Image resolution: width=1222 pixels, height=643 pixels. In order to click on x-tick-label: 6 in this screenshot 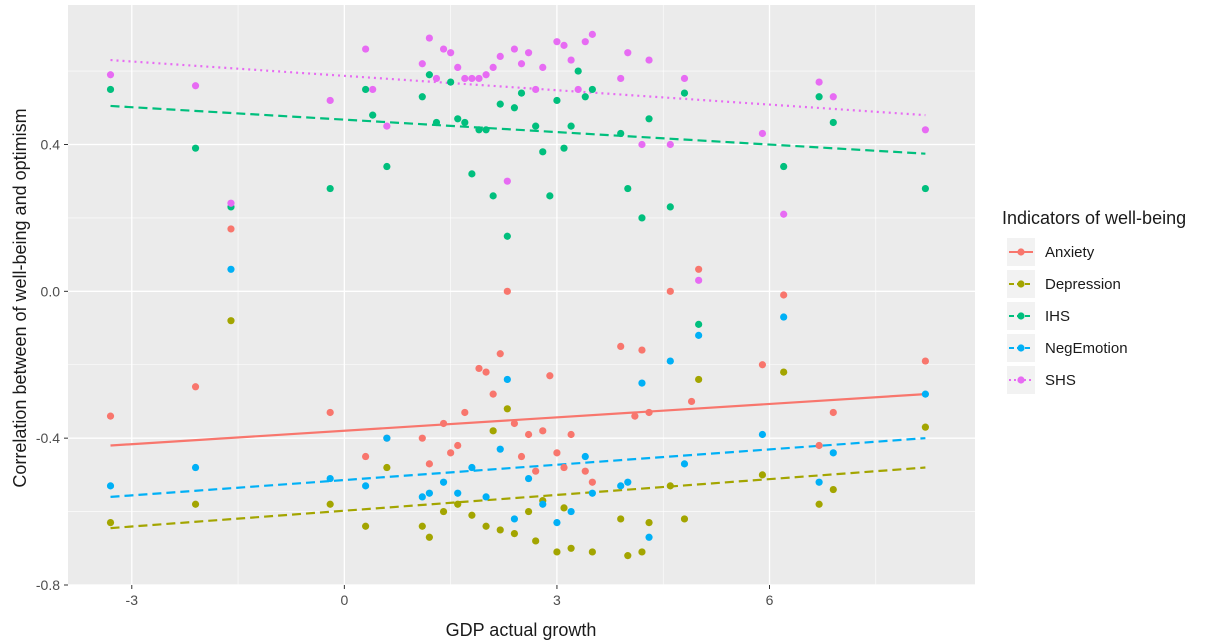, I will do `click(770, 600)`.